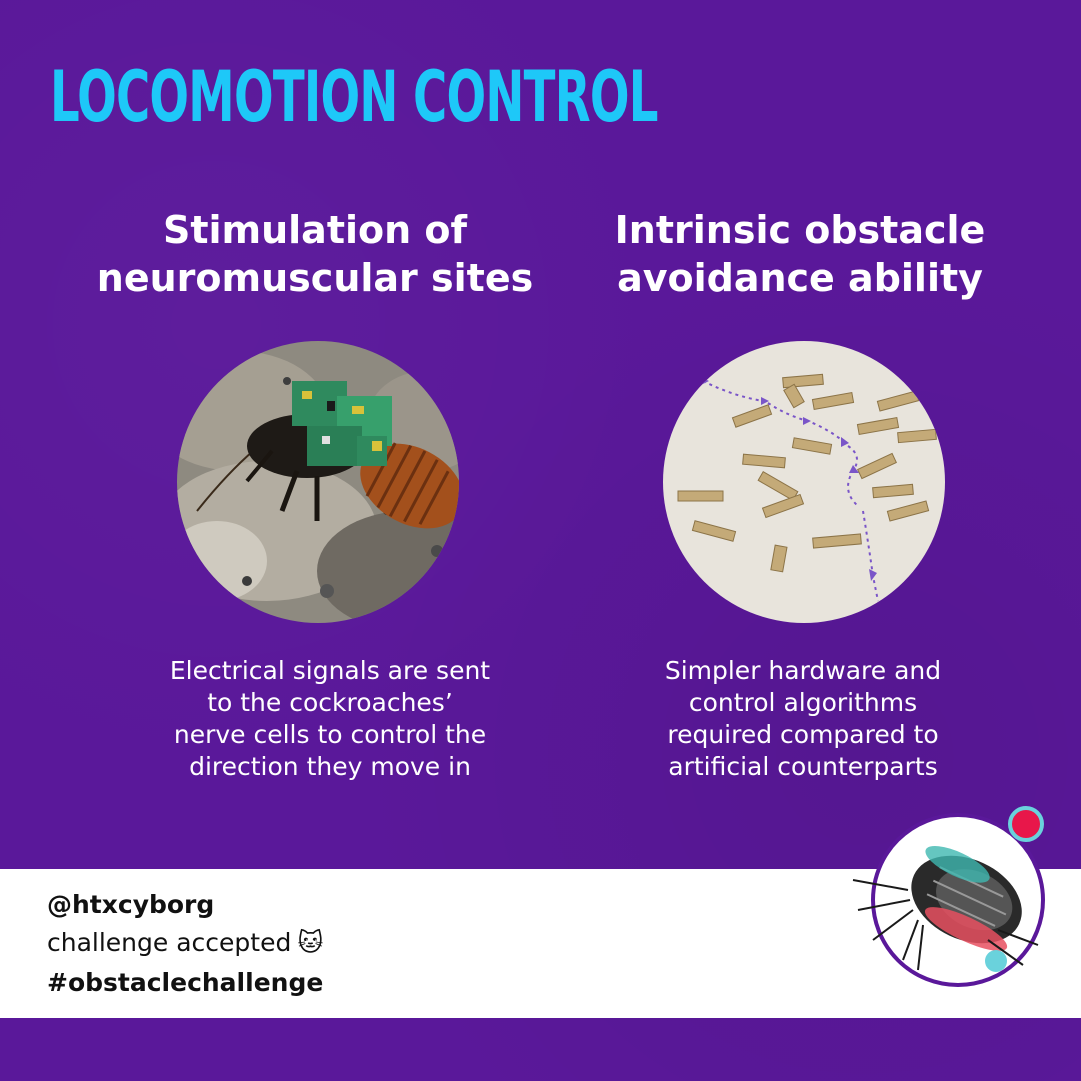 This screenshot has height=1081, width=1081. Describe the element at coordinates (800, 278) in the screenshot. I see `right-heading-line2: avoidance ability` at that location.